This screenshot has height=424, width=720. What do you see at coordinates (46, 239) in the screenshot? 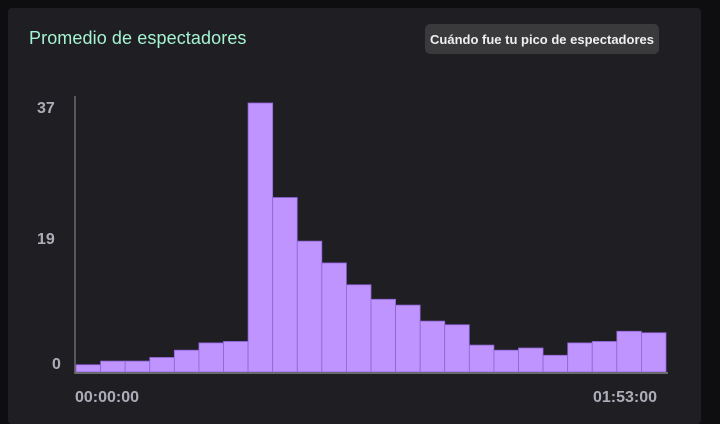
I see `y-tick-mid: 19` at bounding box center [46, 239].